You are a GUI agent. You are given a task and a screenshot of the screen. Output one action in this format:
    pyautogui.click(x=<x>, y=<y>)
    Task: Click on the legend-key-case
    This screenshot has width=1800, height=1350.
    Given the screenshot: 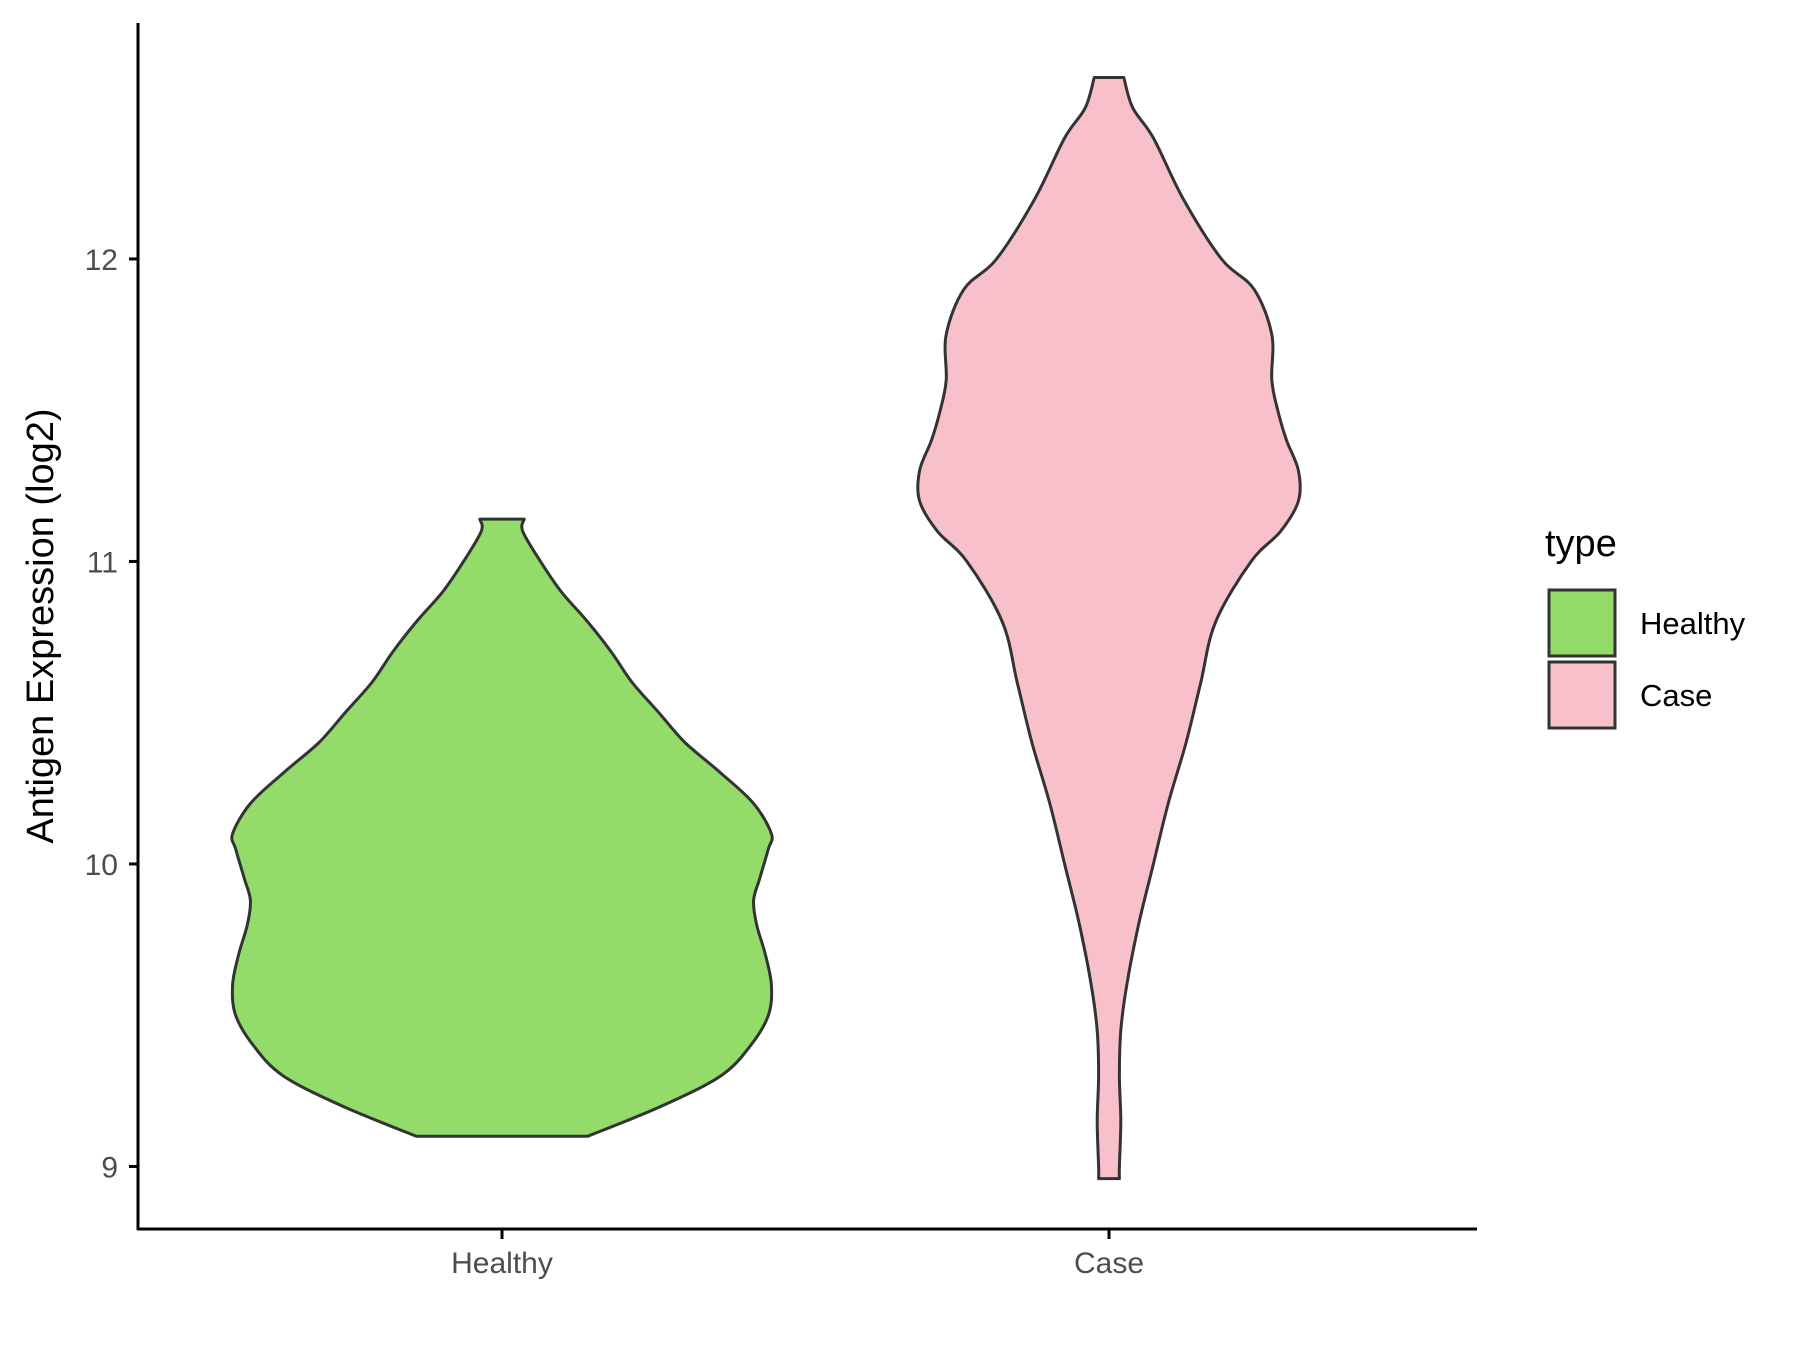 What is the action you would take?
    pyautogui.click(x=1582, y=695)
    